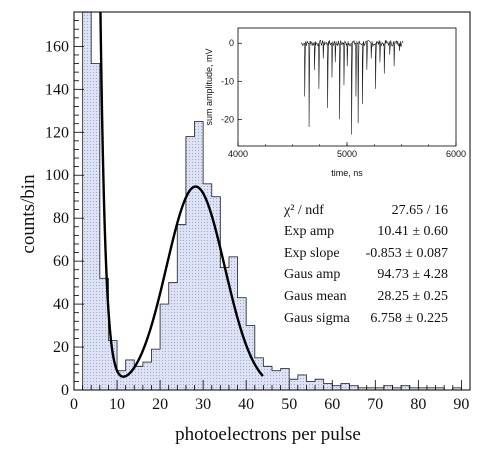 The width and height of the screenshot is (498, 461). I want to click on inset-y-tick-label: -10, so click(227, 81).